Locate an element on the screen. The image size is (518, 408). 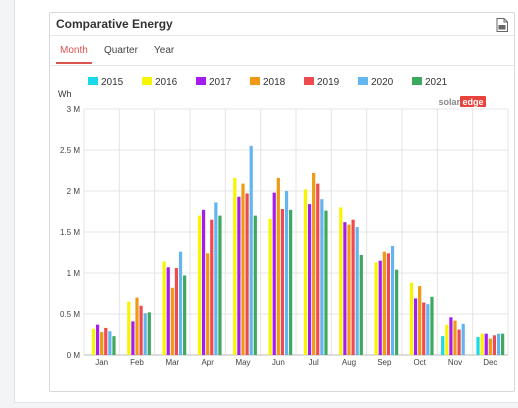
bar-jun-2021 is located at coordinates (291, 282).